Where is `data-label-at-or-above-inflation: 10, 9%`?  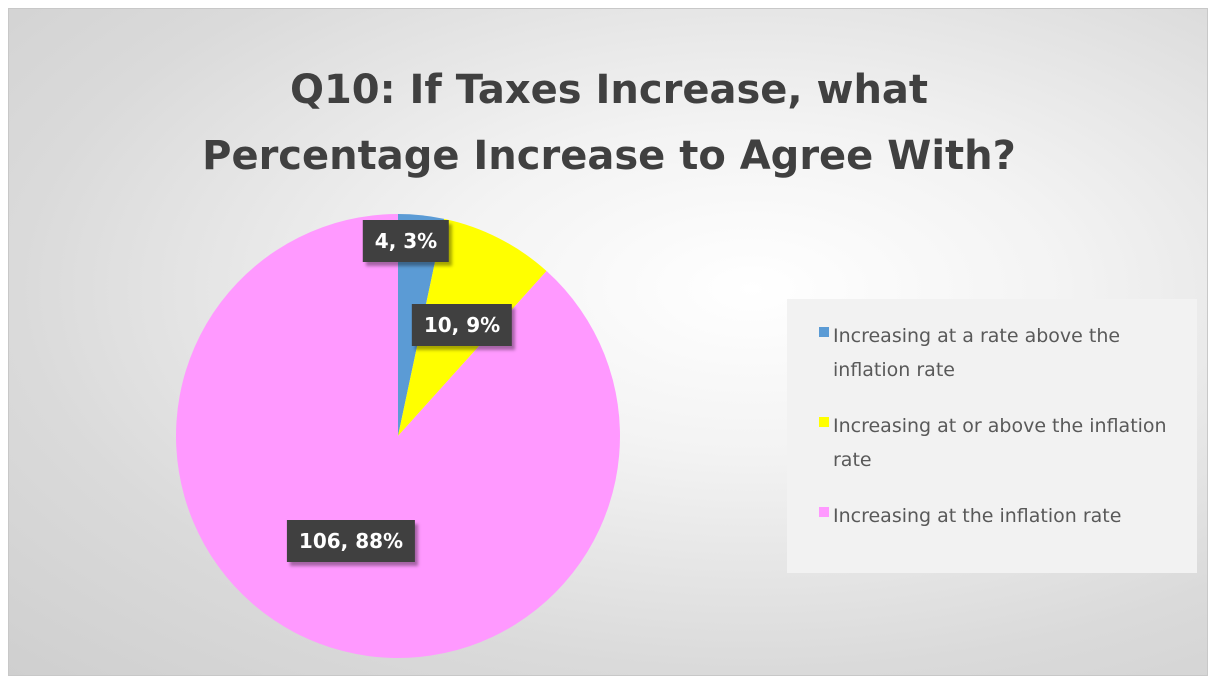
data-label-at-or-above-inflation: 10, 9% is located at coordinates (462, 325).